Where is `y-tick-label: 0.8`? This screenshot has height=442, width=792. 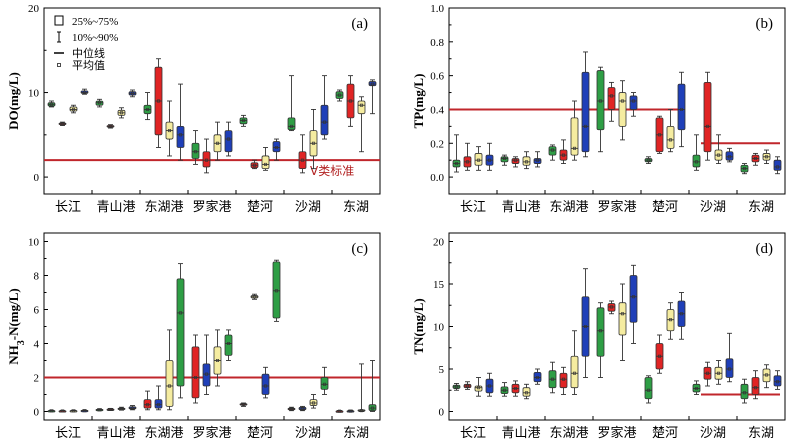
y-tick-label: 0.8 is located at coordinates (437, 43).